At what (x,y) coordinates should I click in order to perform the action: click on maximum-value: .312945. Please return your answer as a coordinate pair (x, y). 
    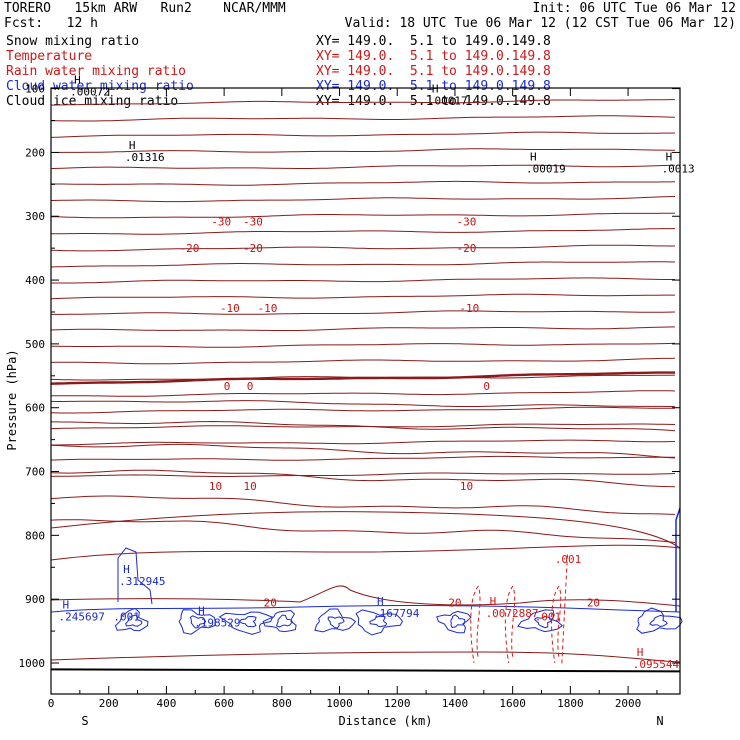
    Looking at the image, I should click on (142, 581).